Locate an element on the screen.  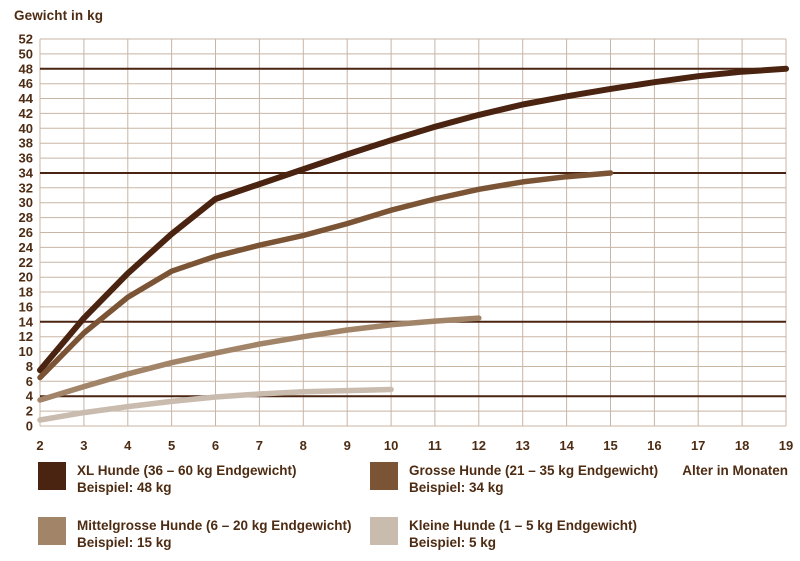
y-tick-50: 50 is located at coordinates (26, 53).